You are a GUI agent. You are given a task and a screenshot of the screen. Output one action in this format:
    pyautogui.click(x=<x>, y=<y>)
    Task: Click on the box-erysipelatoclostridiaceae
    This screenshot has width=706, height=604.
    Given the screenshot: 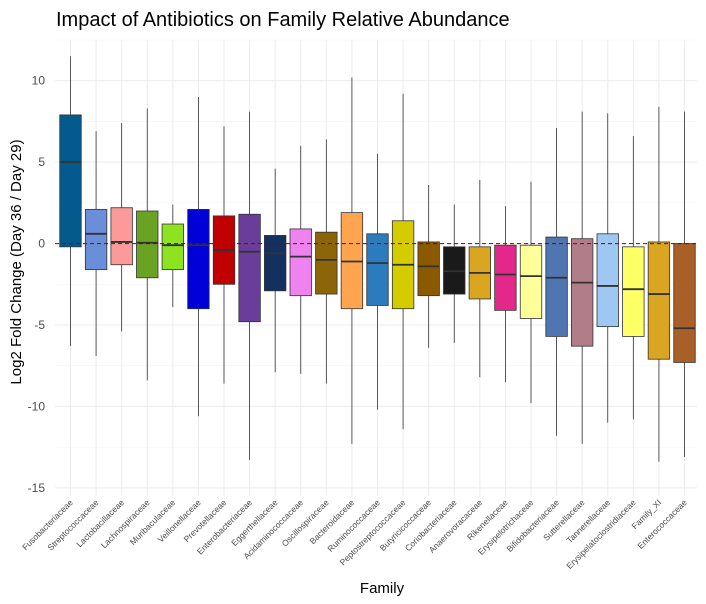 What is the action you would take?
    pyautogui.click(x=633, y=278)
    